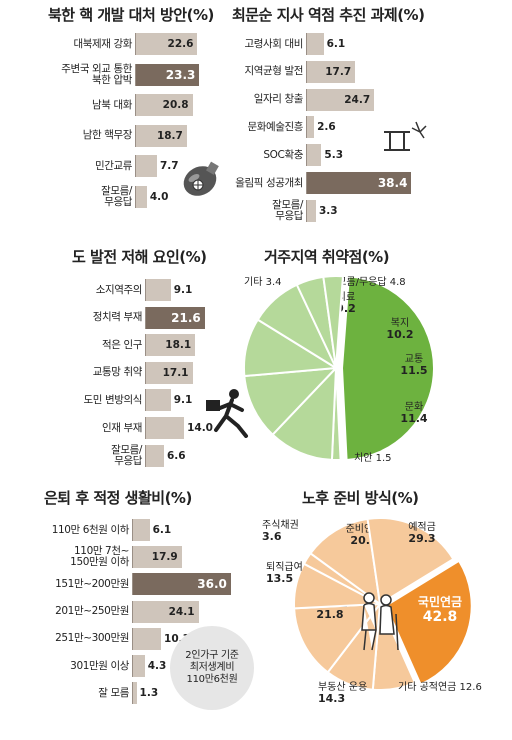 This screenshot has width=512, height=740. Describe the element at coordinates (107, 135) in the screenshot. I see `category-label: 남한 핵무장` at that location.